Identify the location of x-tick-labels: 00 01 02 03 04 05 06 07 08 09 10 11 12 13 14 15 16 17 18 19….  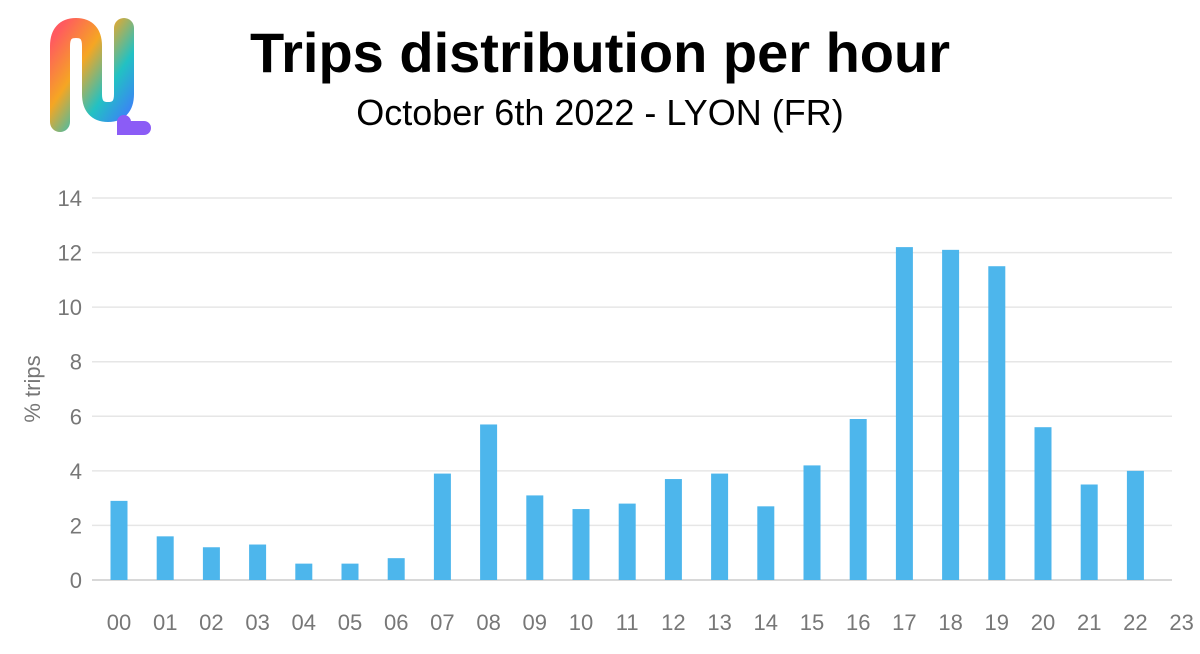
(650, 622).